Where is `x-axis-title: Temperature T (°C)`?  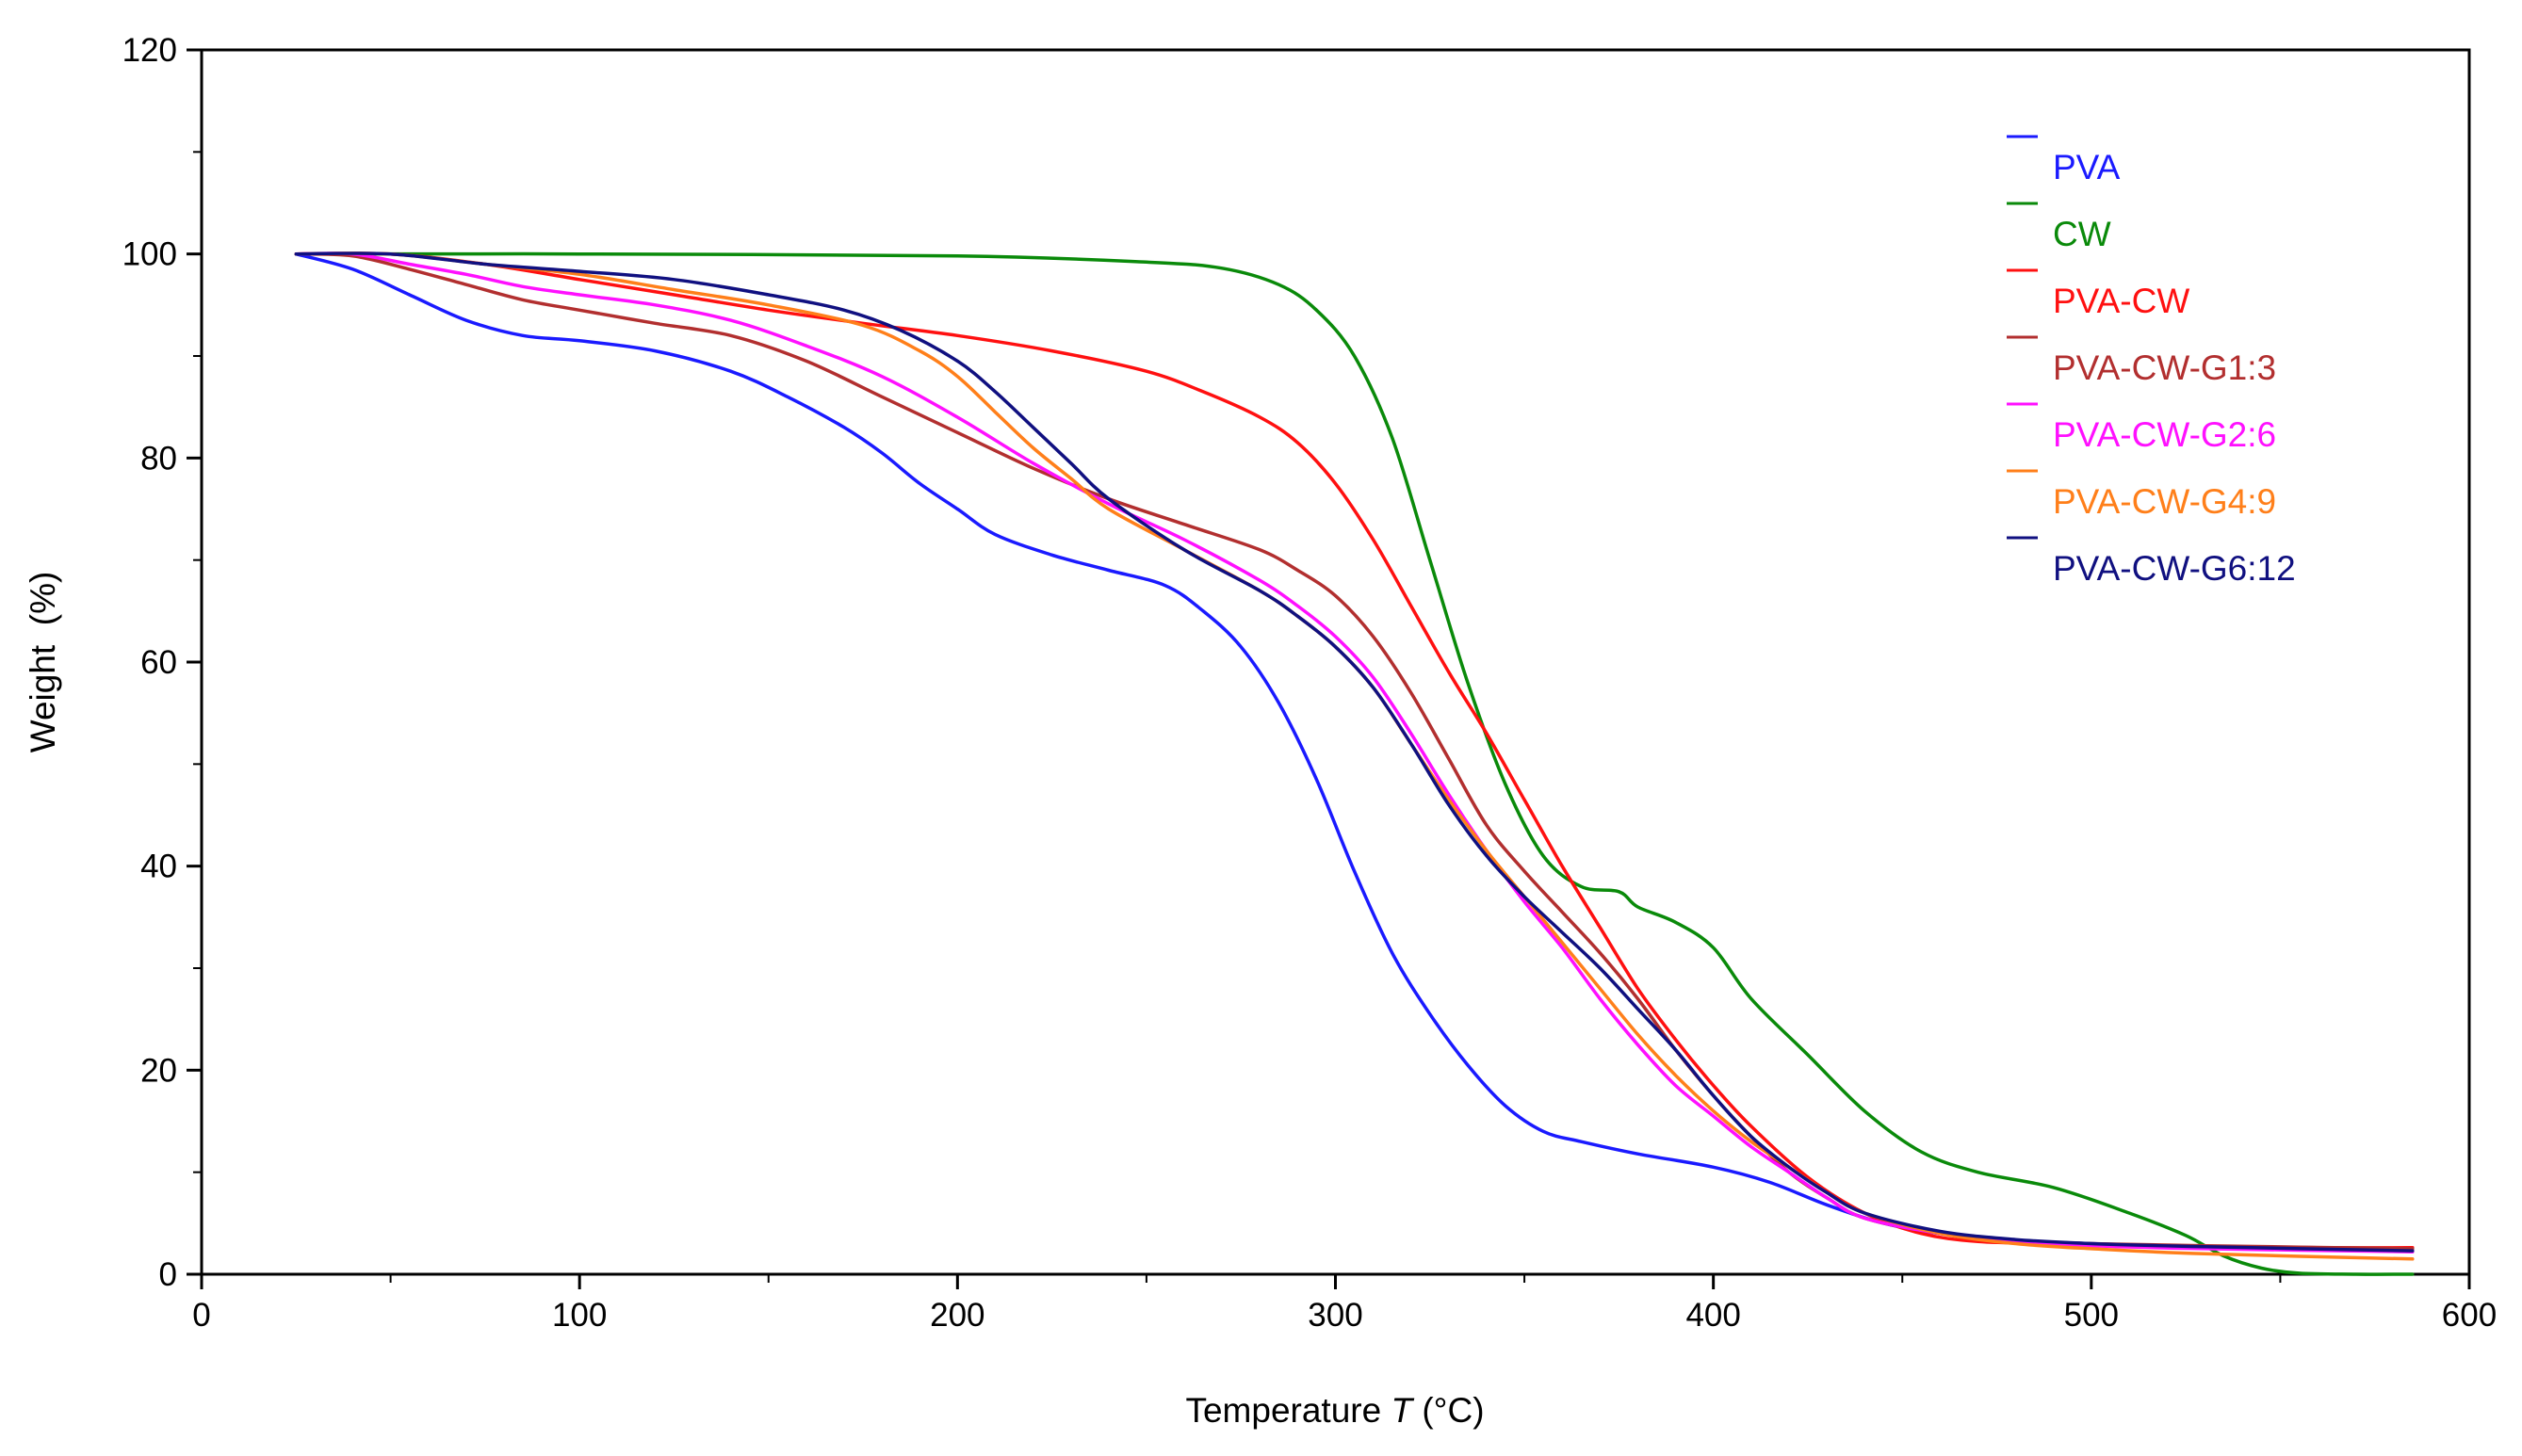 x-axis-title: Temperature T (°C) is located at coordinates (1334, 1410).